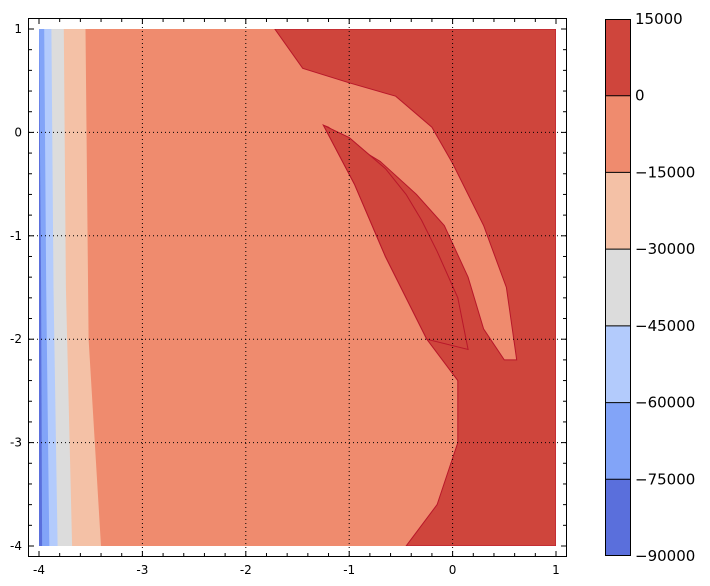  I want to click on y-tick-label: 1, so click(18, 29).